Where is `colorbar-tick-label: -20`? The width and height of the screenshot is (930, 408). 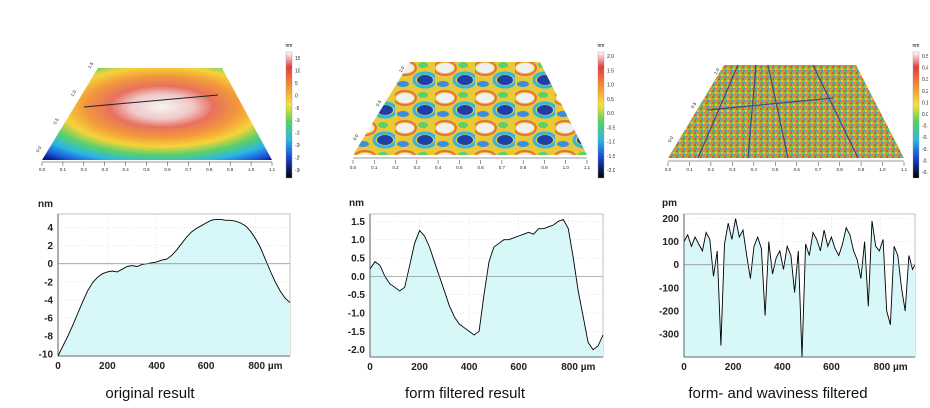
colorbar-tick-label: -20 is located at coordinates (297, 146).